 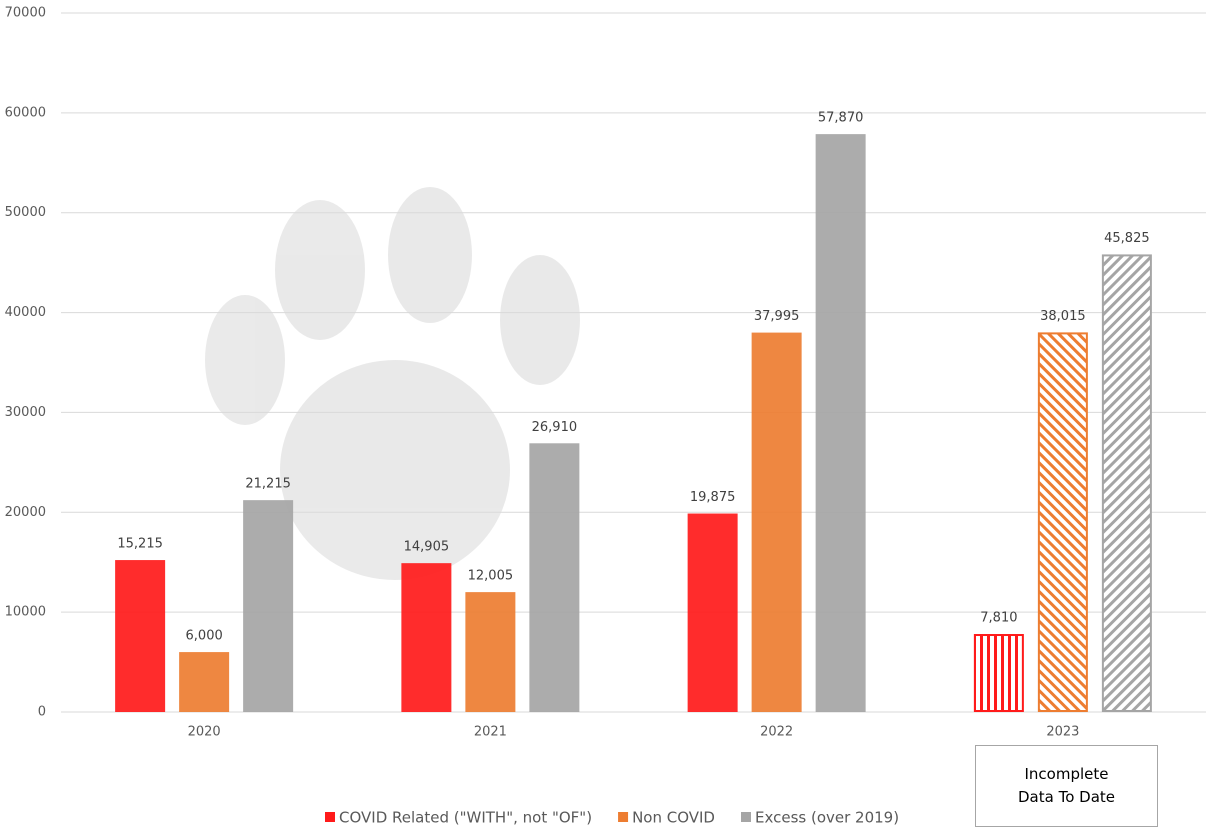 I want to click on value-label: 26,910, so click(x=555, y=427).